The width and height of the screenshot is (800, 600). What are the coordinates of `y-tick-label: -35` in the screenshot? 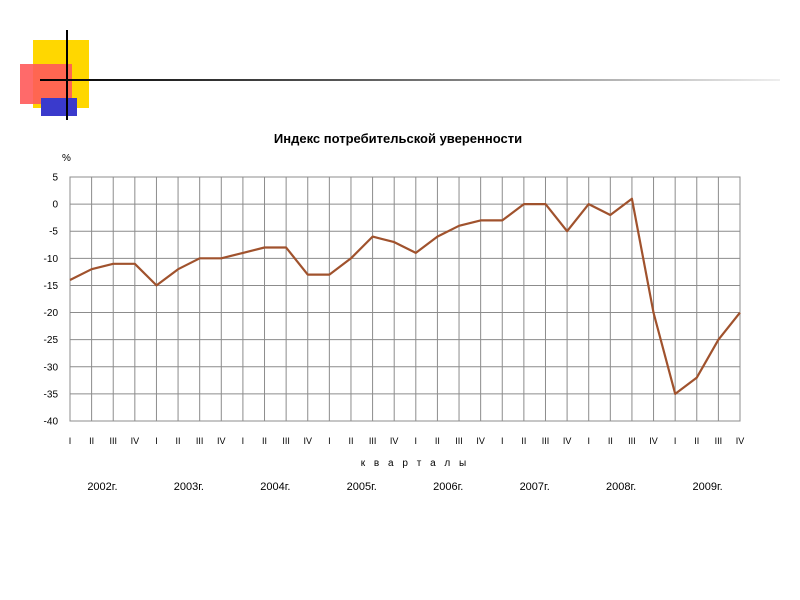 It's located at (51, 394).